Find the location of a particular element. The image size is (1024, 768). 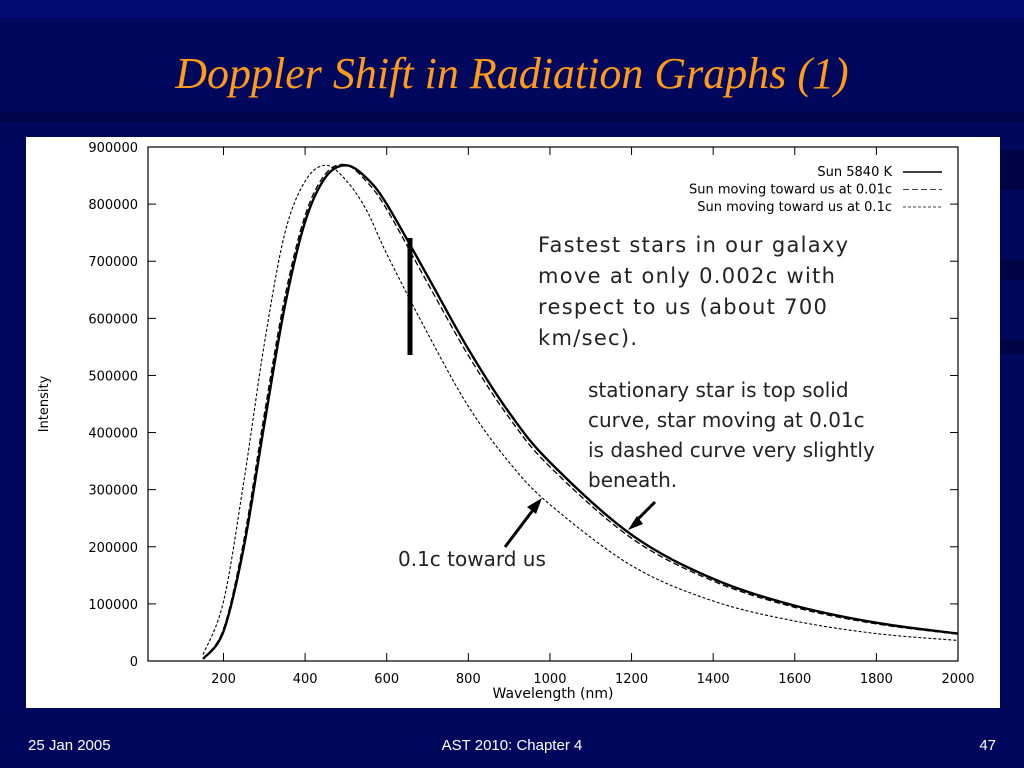

annotation-text: respect to us (about 700 is located at coordinates (683, 307).